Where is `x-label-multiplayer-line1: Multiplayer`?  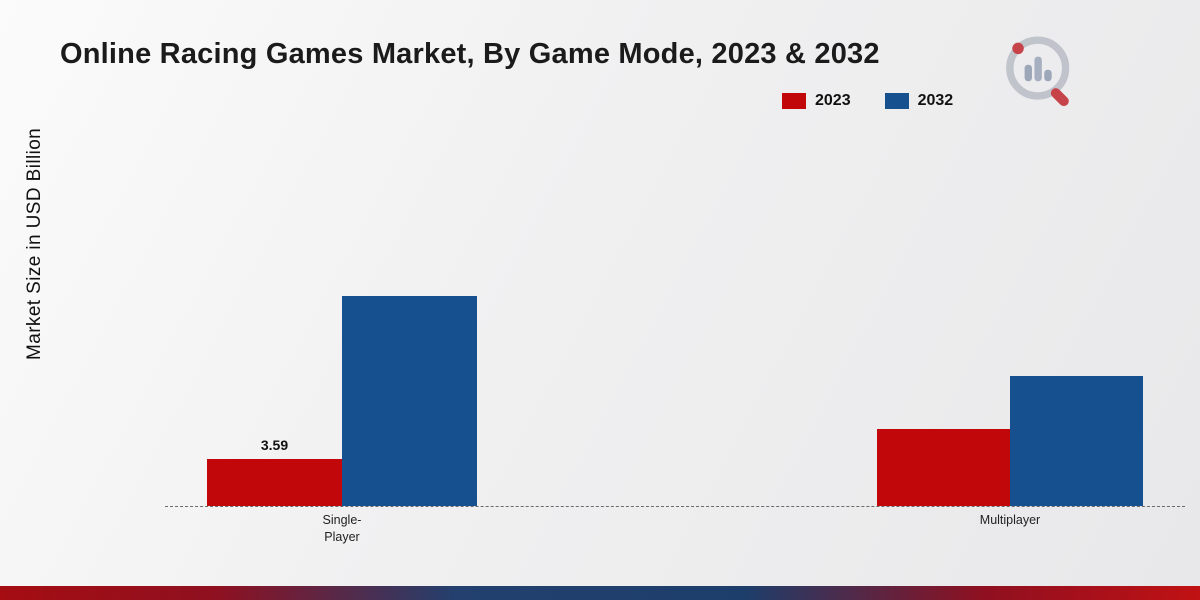 x-label-multiplayer-line1: Multiplayer is located at coordinates (1010, 520).